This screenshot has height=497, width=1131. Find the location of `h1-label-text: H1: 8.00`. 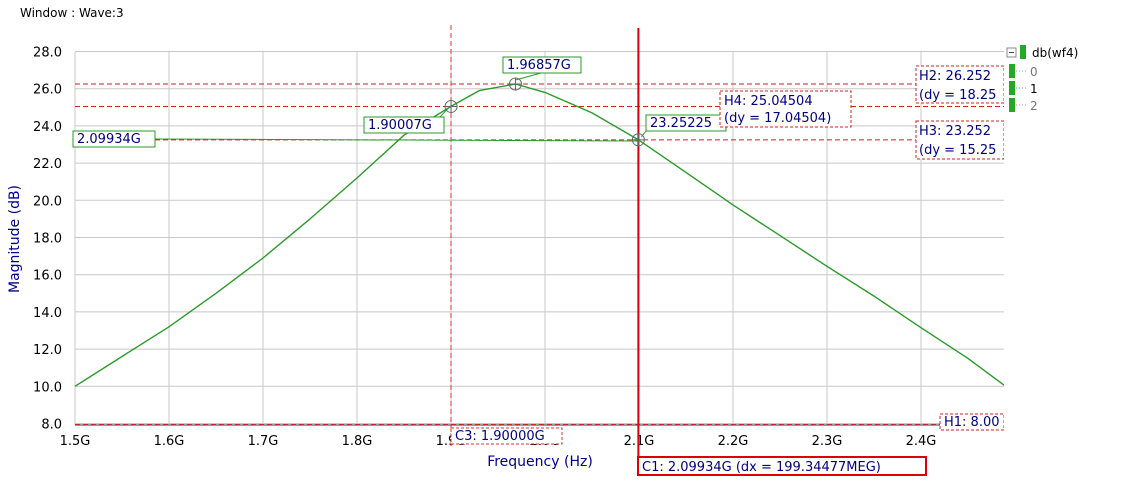

h1-label-text: H1: 8.00 is located at coordinates (972, 422).